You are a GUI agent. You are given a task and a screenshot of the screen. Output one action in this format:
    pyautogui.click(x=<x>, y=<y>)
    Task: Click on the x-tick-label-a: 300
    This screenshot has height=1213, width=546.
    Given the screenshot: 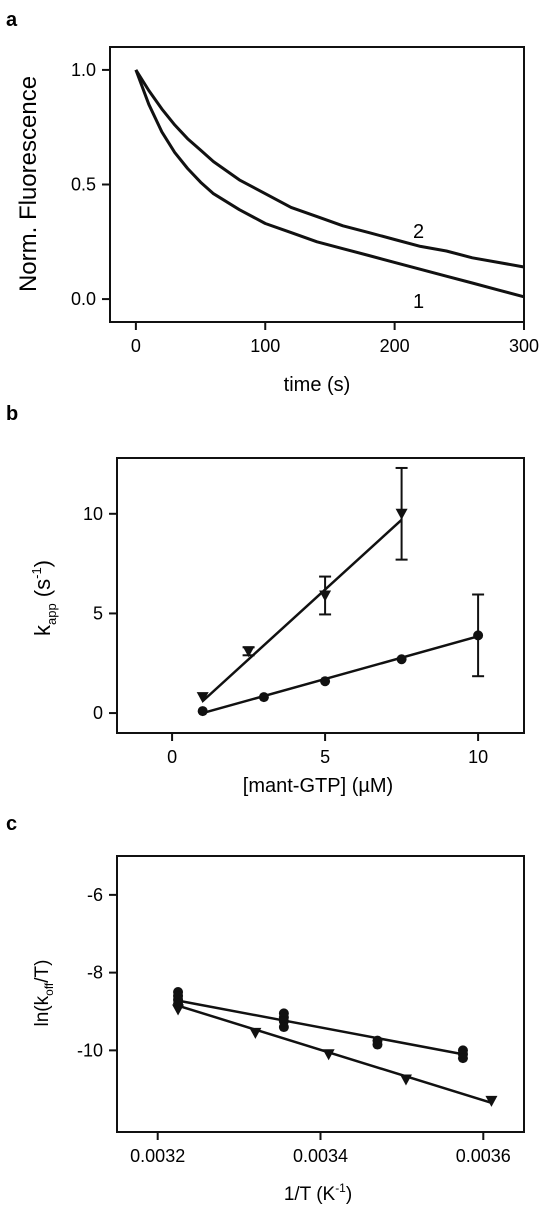 What is the action you would take?
    pyautogui.click(x=524, y=346)
    